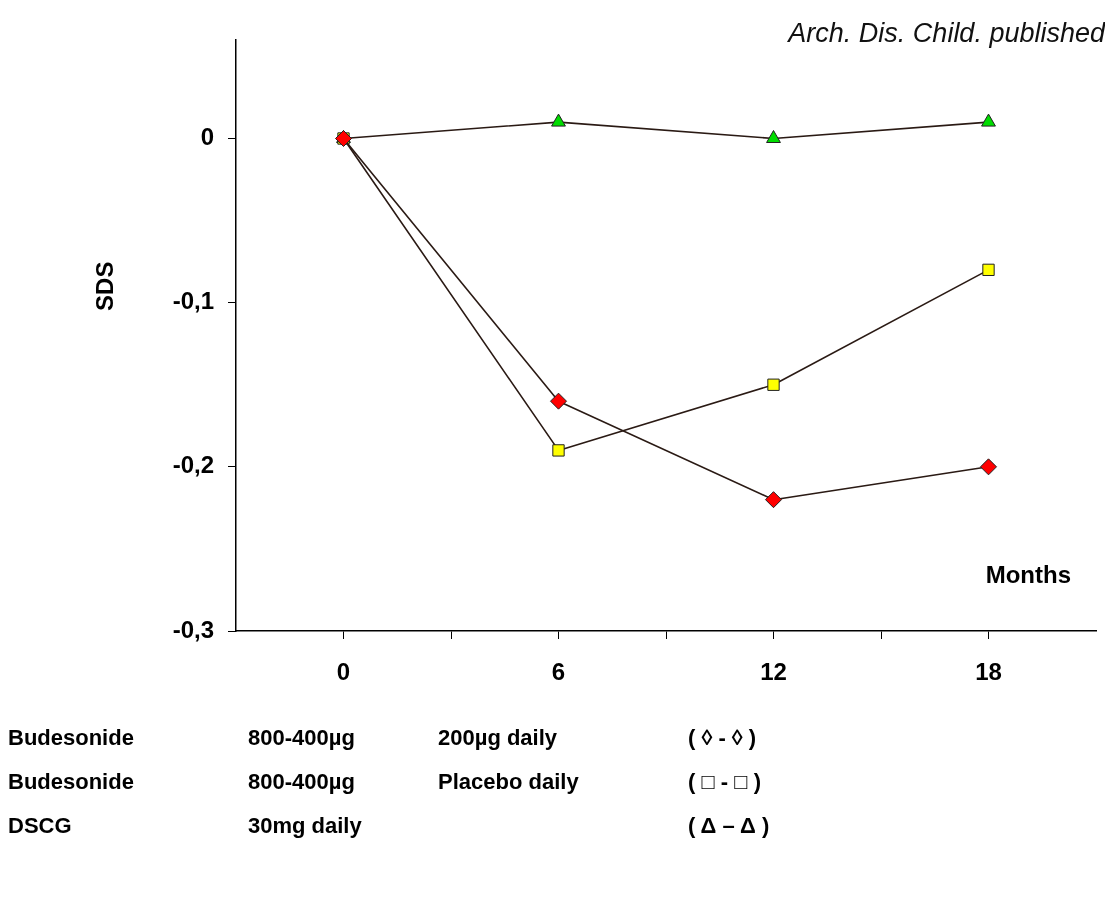  I want to click on x-tick-label: 6, so click(558, 672).